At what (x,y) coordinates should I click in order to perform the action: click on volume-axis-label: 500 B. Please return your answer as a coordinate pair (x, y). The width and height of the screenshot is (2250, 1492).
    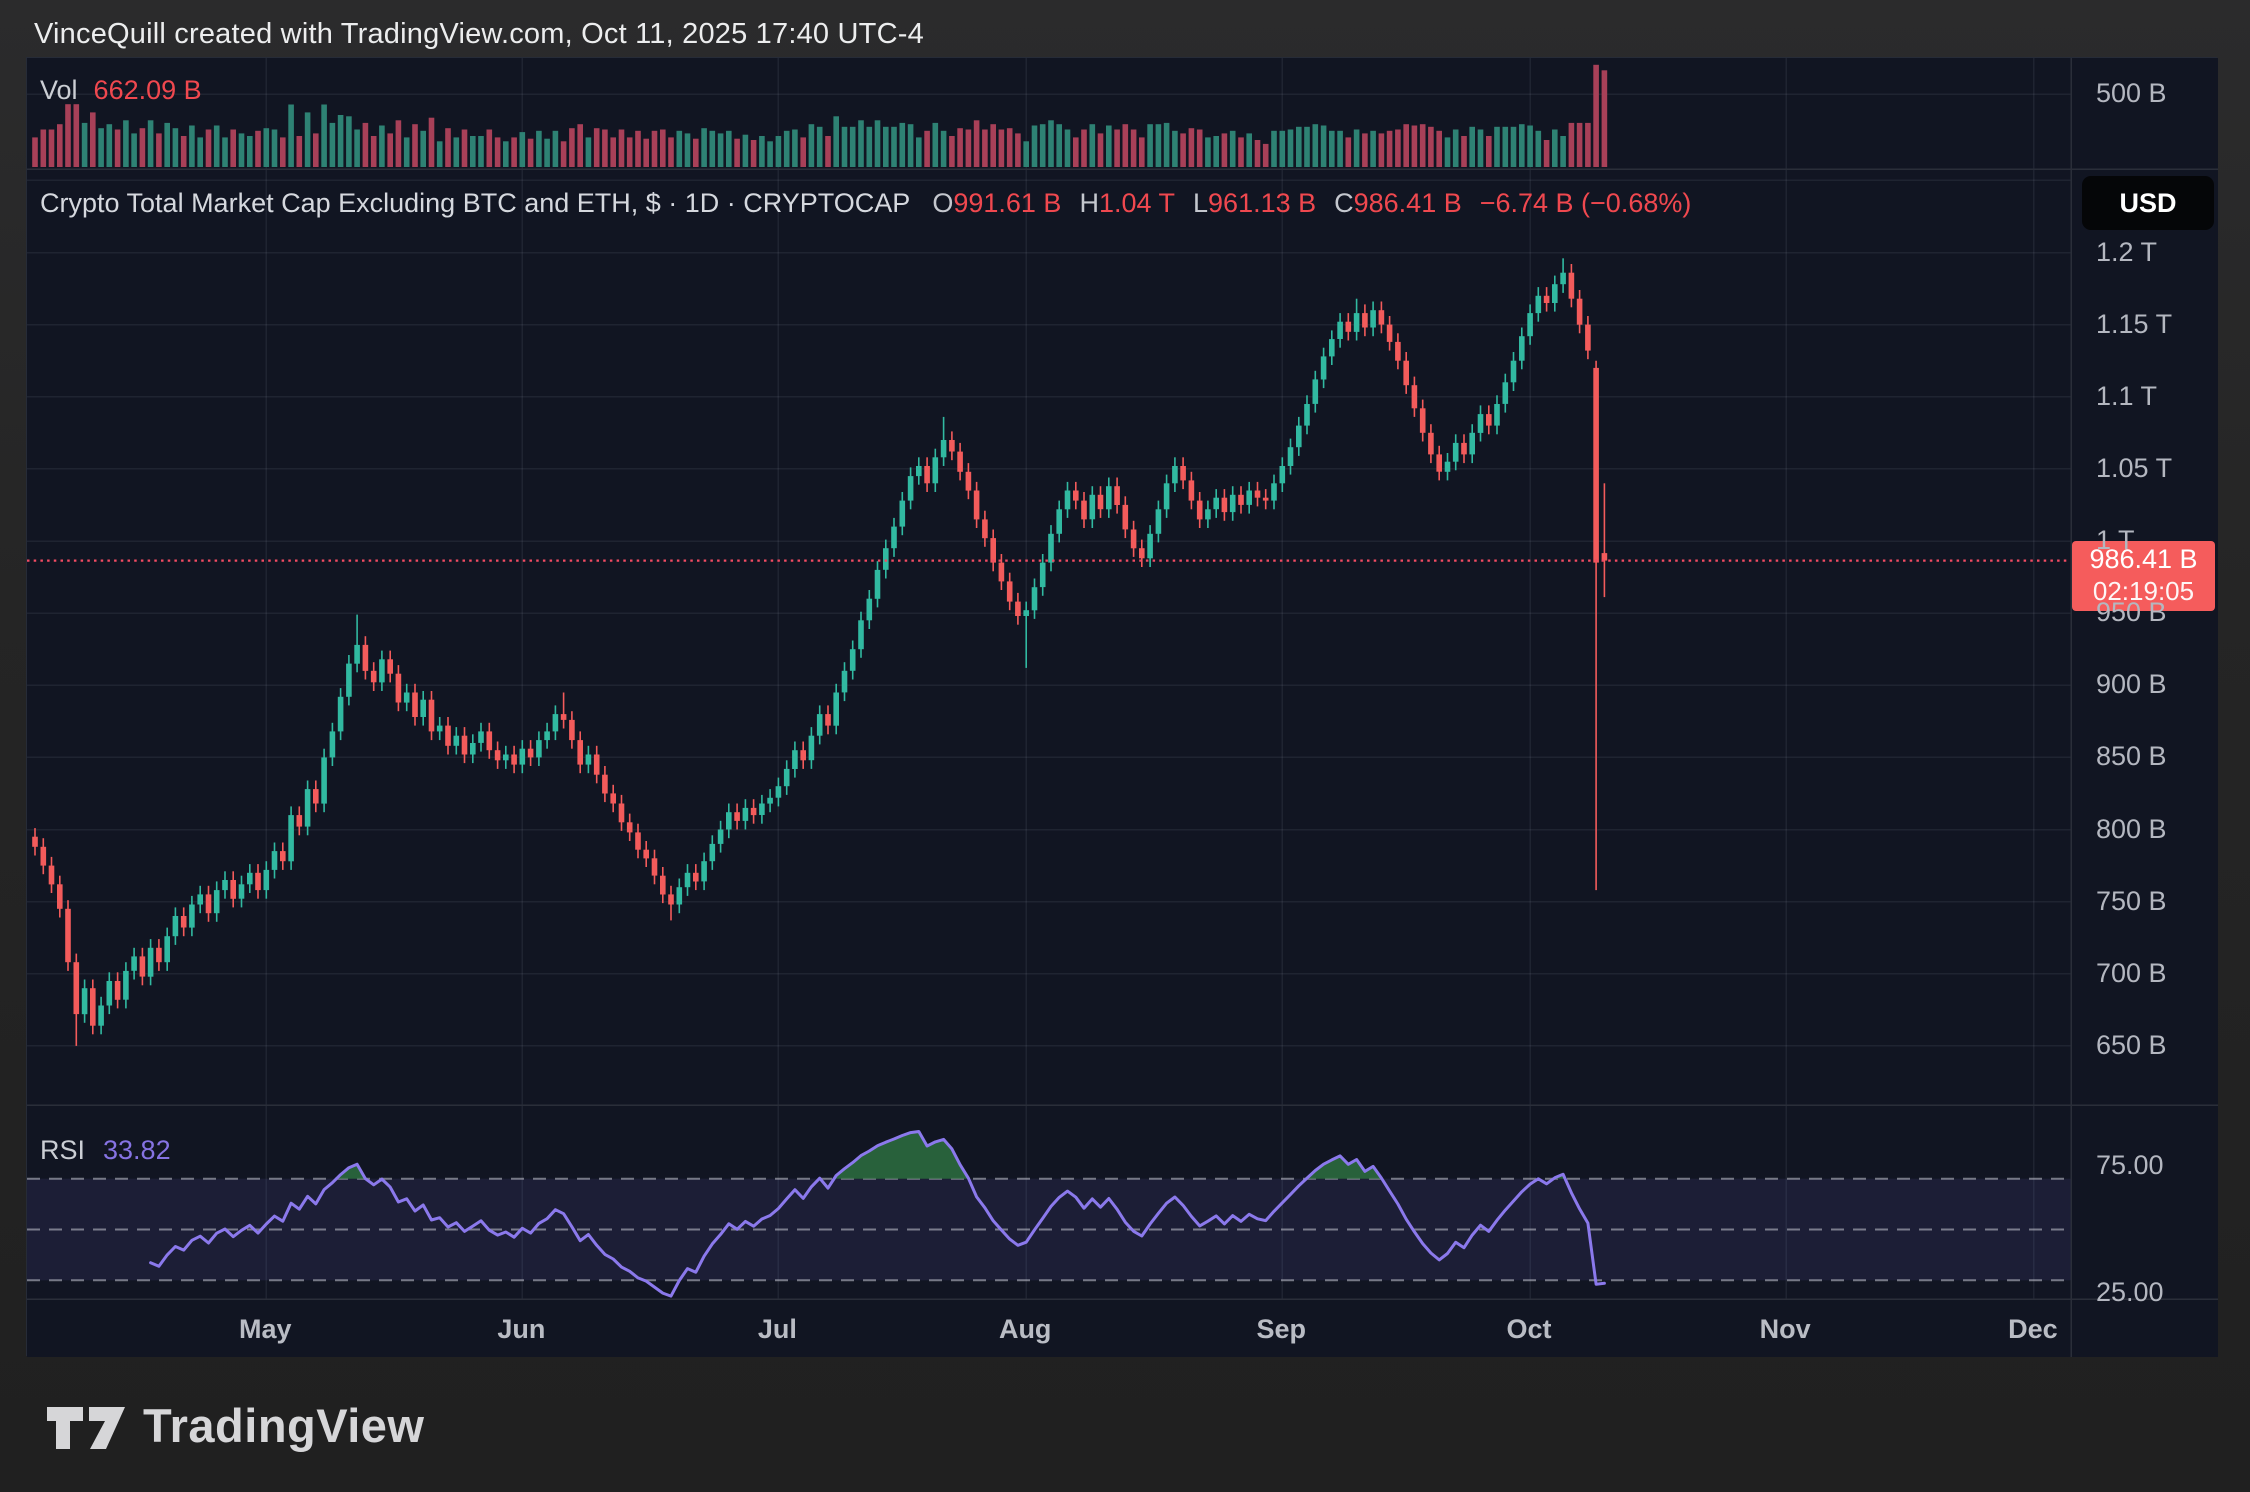
    Looking at the image, I should click on (2131, 93).